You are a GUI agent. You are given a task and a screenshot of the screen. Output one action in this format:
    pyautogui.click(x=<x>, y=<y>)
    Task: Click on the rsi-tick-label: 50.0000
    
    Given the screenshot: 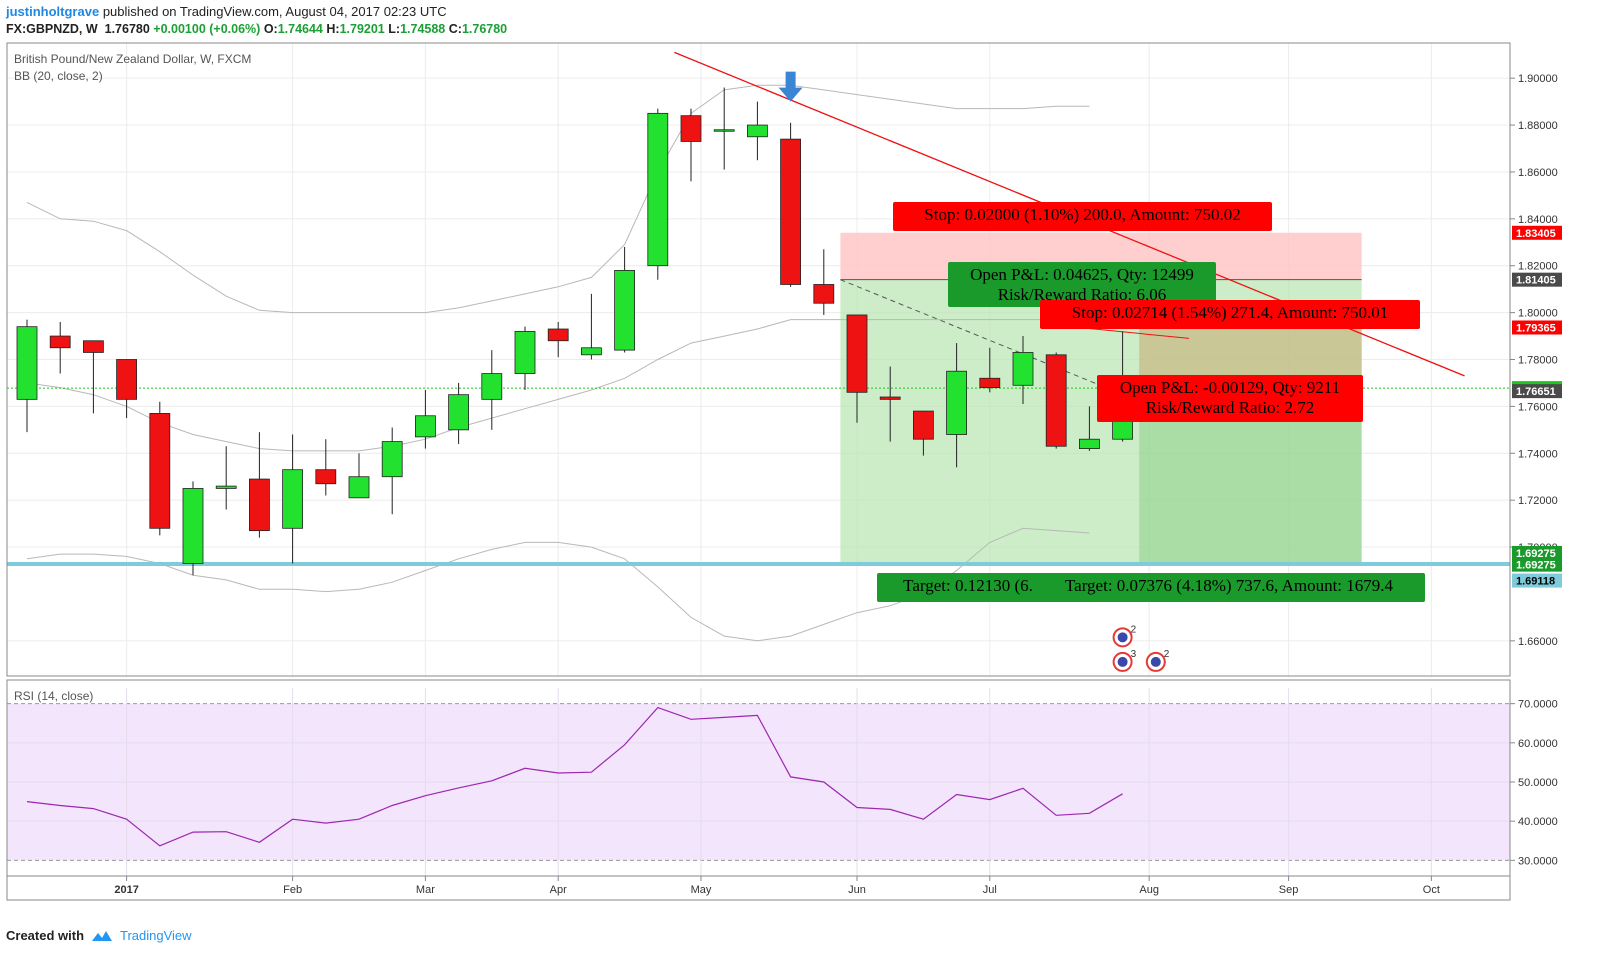 What is the action you would take?
    pyautogui.click(x=1538, y=783)
    